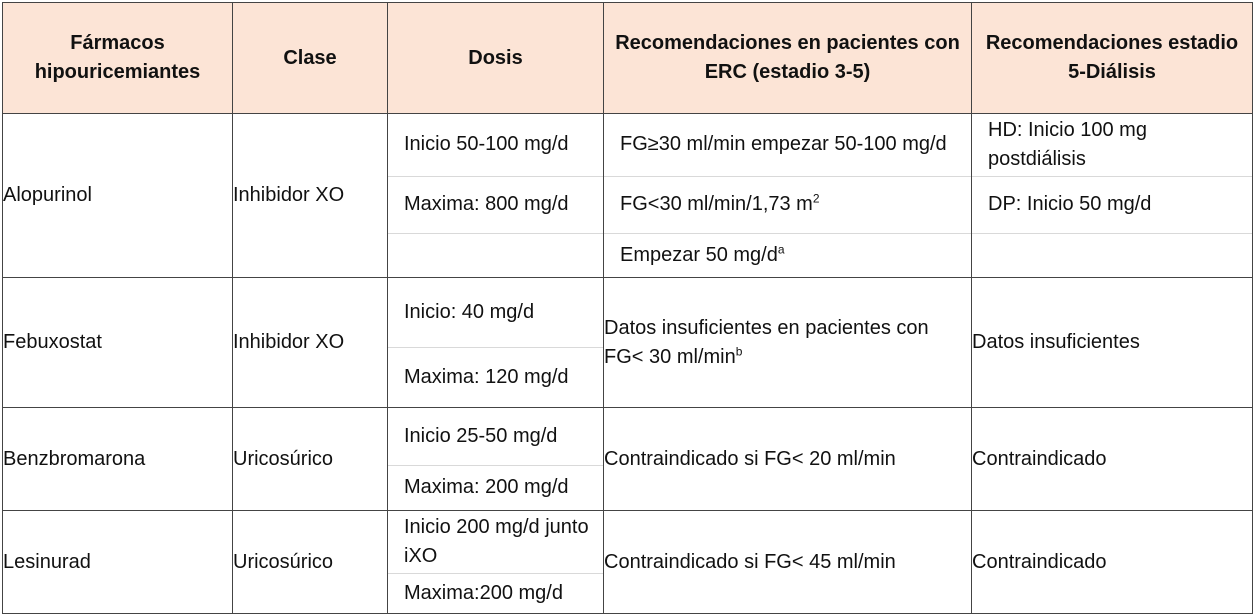 The image size is (1256, 614). Describe the element at coordinates (117, 195) in the screenshot. I see `drug-name: Alopurinol` at that location.